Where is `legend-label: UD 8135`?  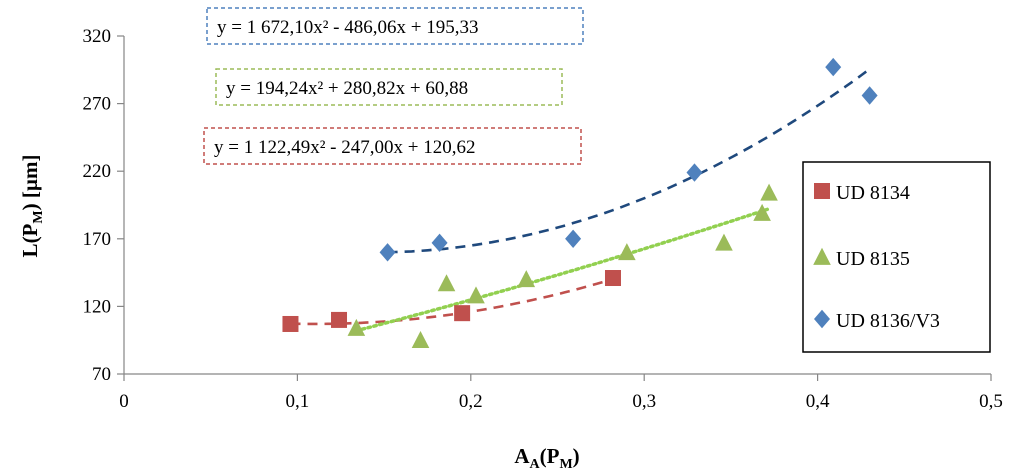 legend-label: UD 8135 is located at coordinates (873, 259).